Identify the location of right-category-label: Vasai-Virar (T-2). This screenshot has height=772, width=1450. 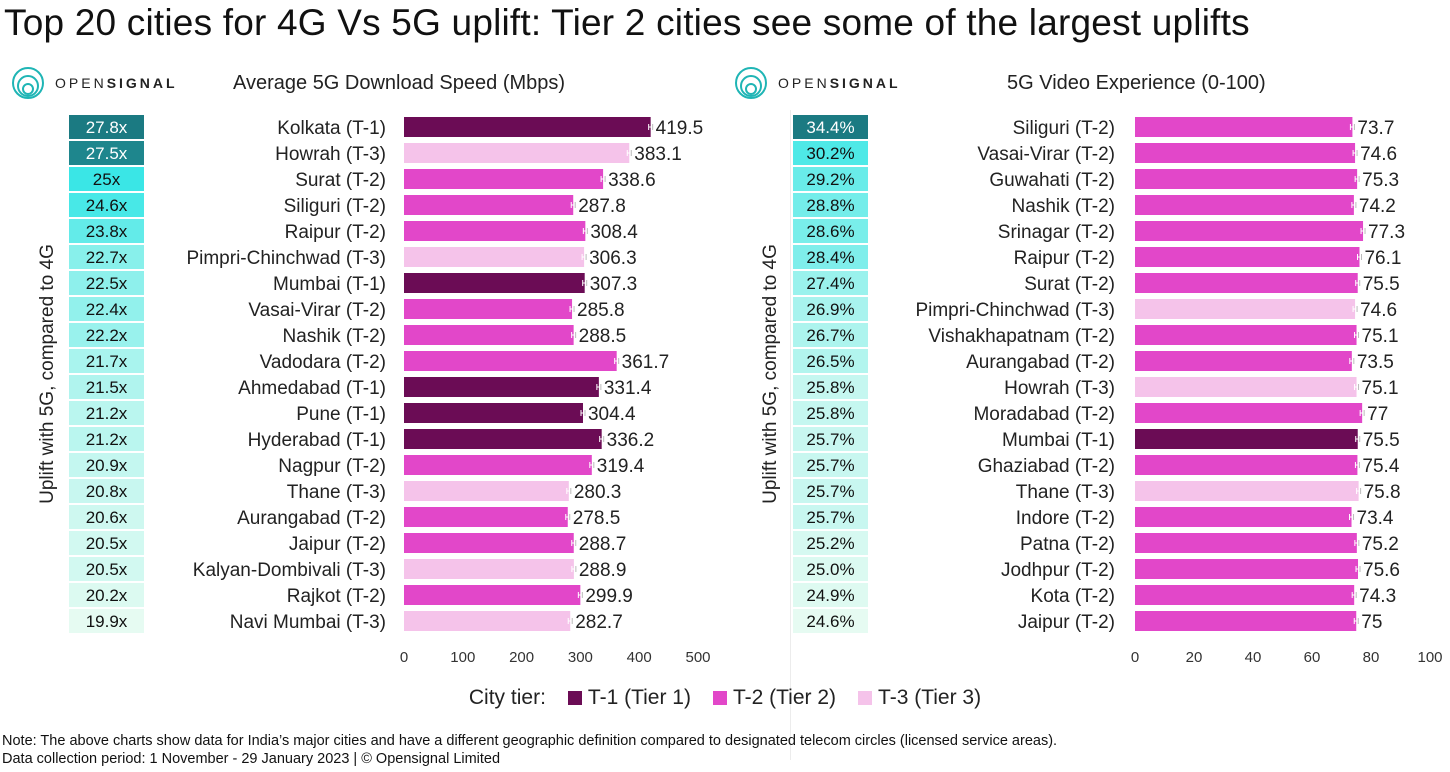
(1046, 154).